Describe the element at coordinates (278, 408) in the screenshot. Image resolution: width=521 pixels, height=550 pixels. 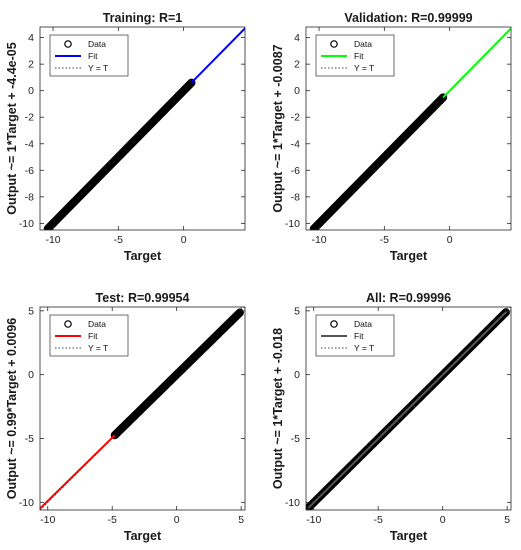
I see `y-axis-label: Output ~= 1*Target + -0.018` at that location.